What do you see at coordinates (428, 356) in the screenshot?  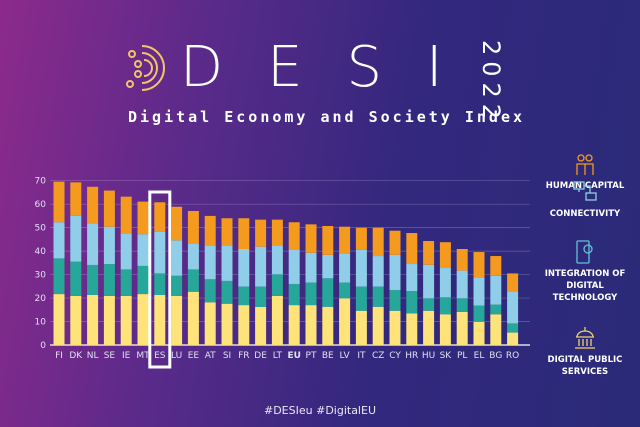 I see `x-tick-label: HU` at bounding box center [428, 356].